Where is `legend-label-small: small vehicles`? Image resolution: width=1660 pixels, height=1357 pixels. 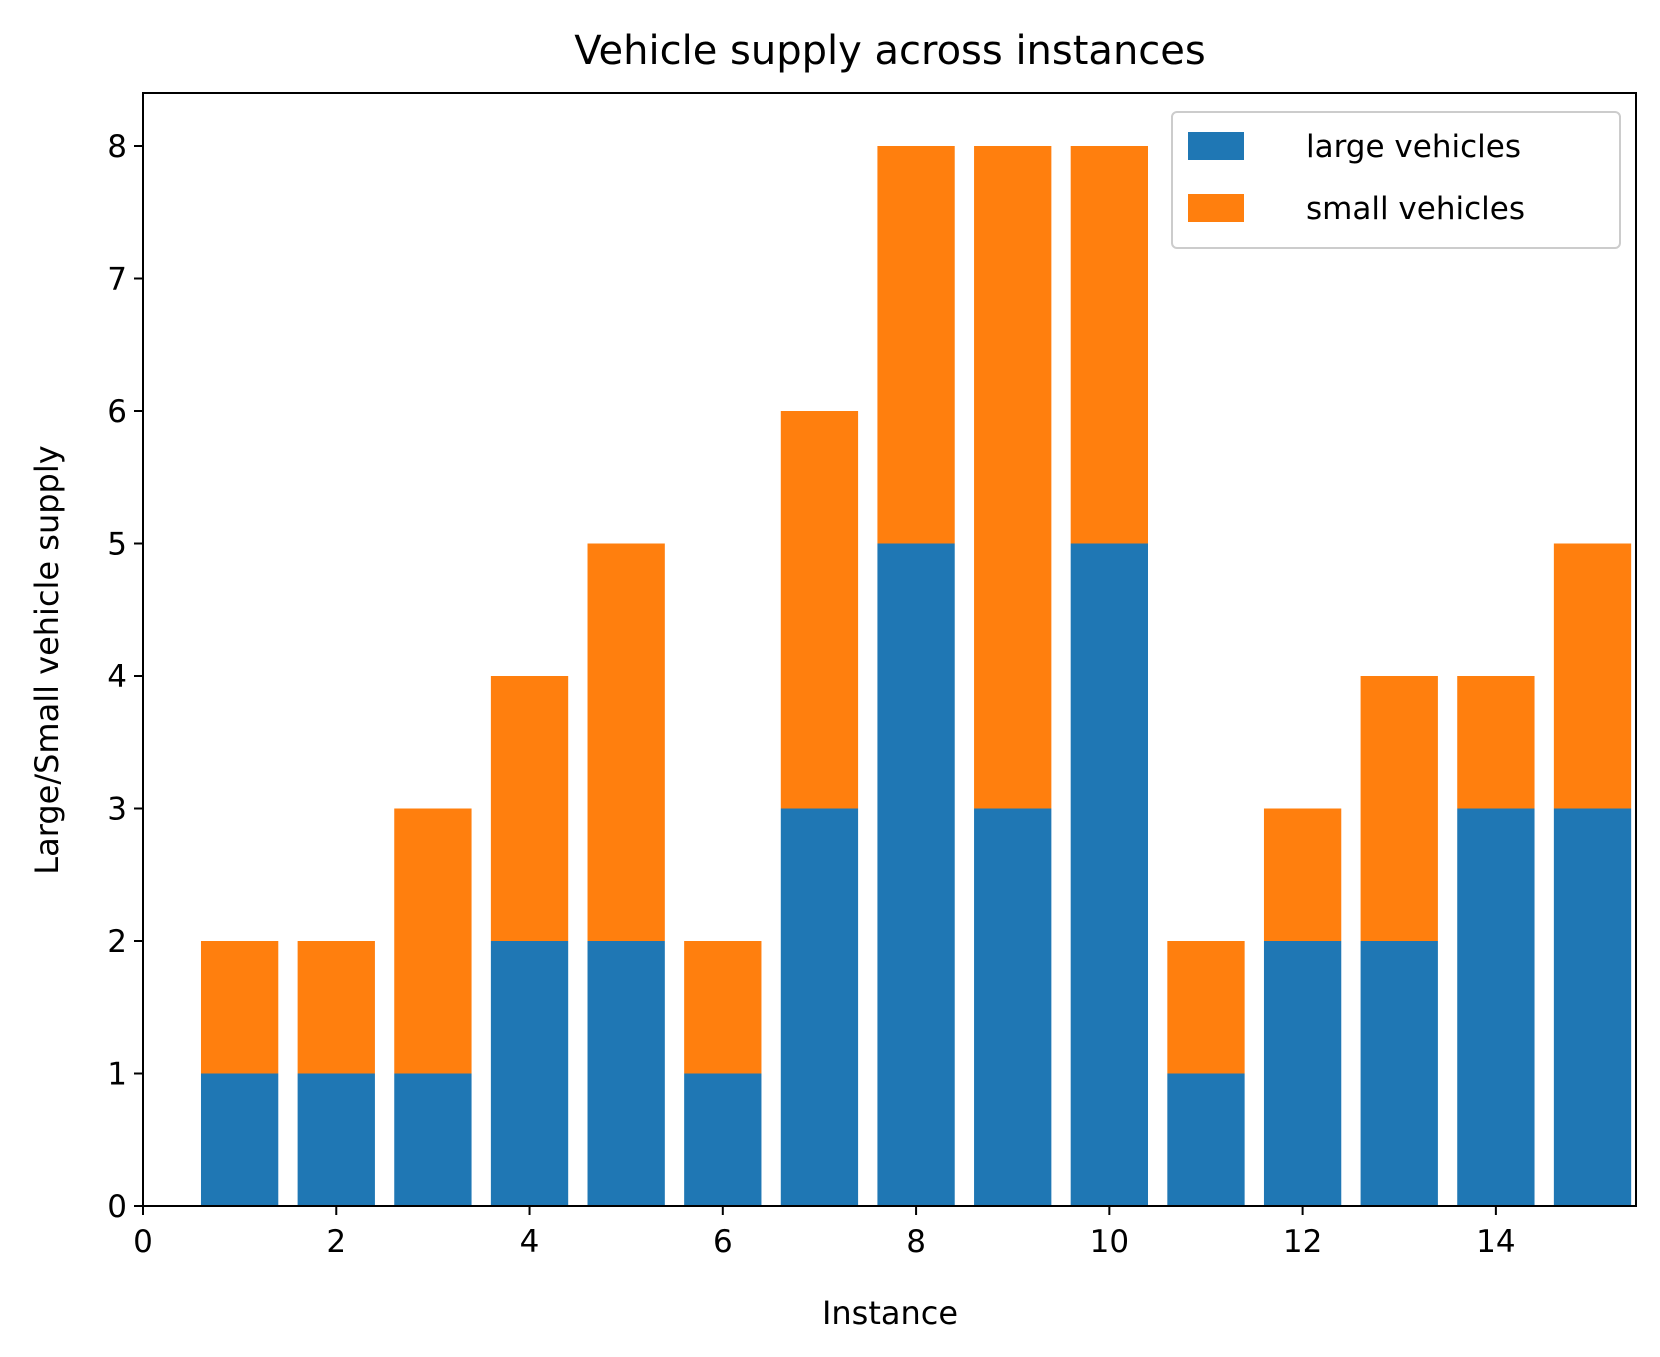 legend-label-small: small vehicles is located at coordinates (1415, 209).